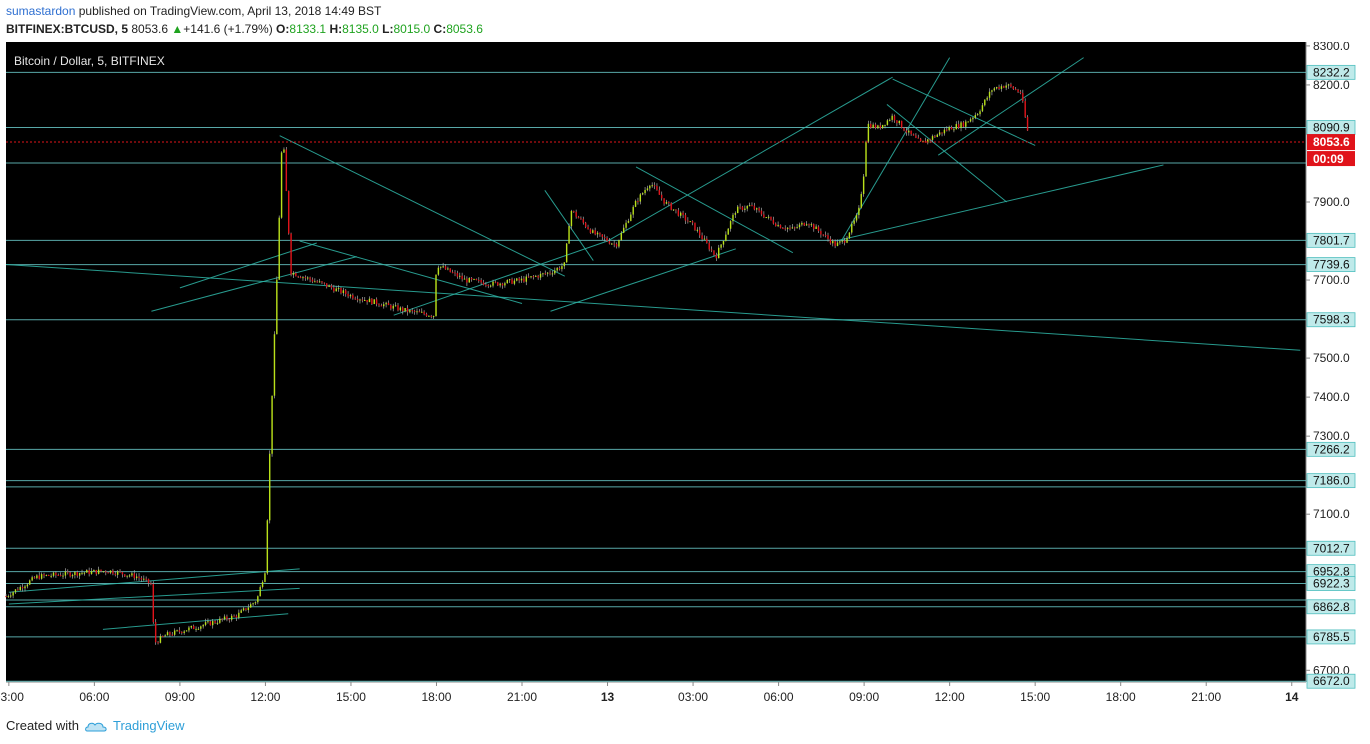 The height and width of the screenshot is (744, 1370). What do you see at coordinates (522, 697) in the screenshot?
I see `time-tick-label: 21:00` at bounding box center [522, 697].